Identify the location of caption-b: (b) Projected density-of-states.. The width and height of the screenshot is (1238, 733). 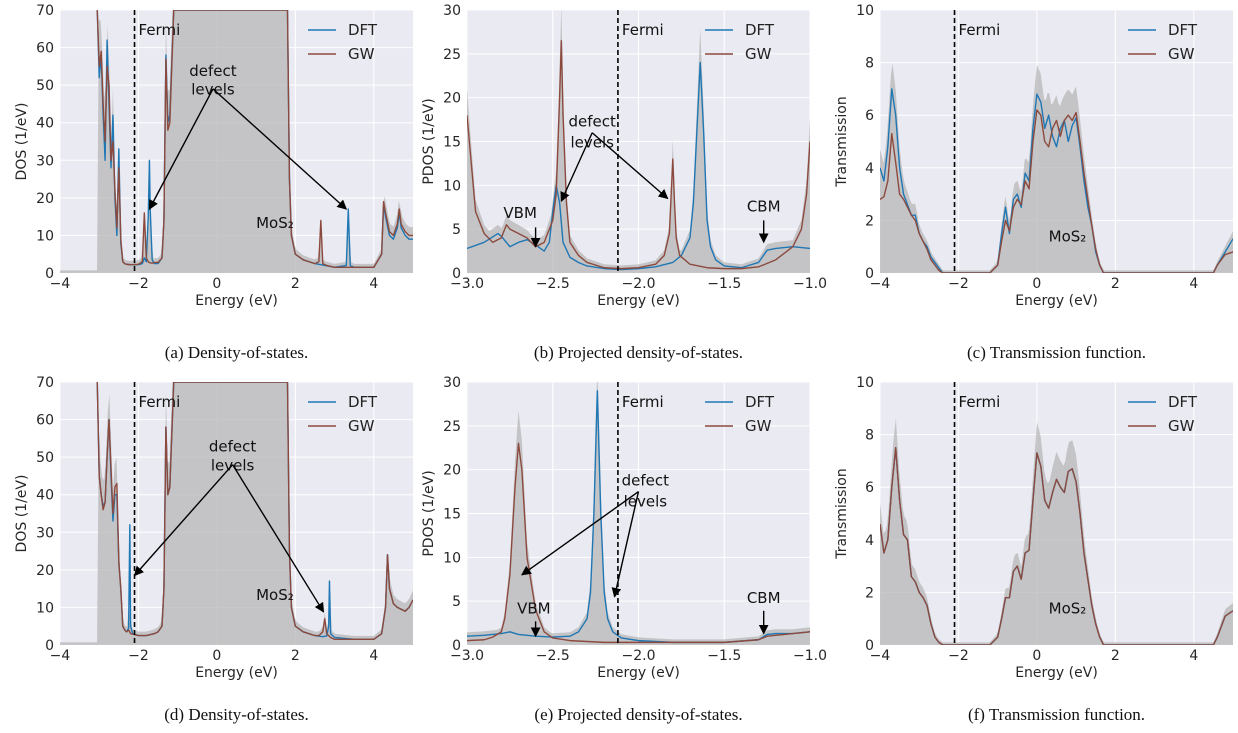
(638, 352).